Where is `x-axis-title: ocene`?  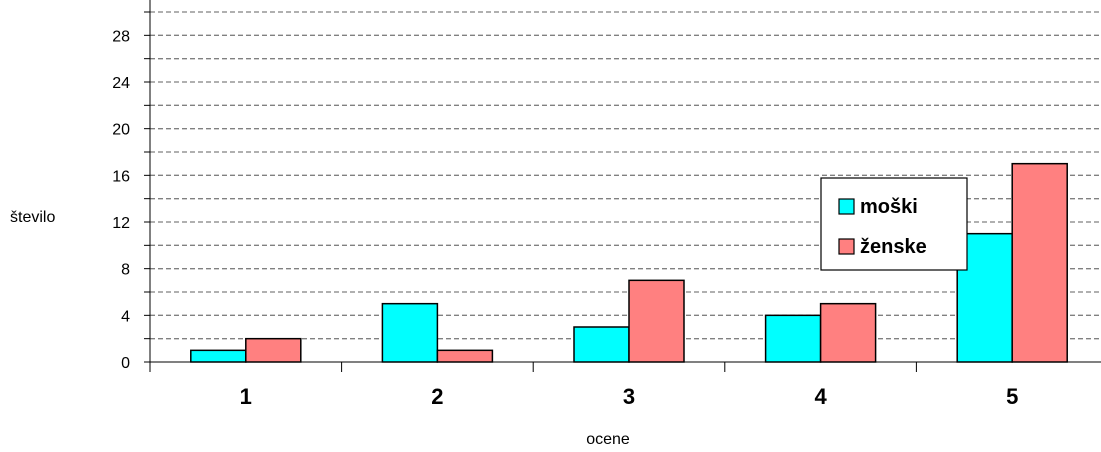
x-axis-title: ocene is located at coordinates (608, 439).